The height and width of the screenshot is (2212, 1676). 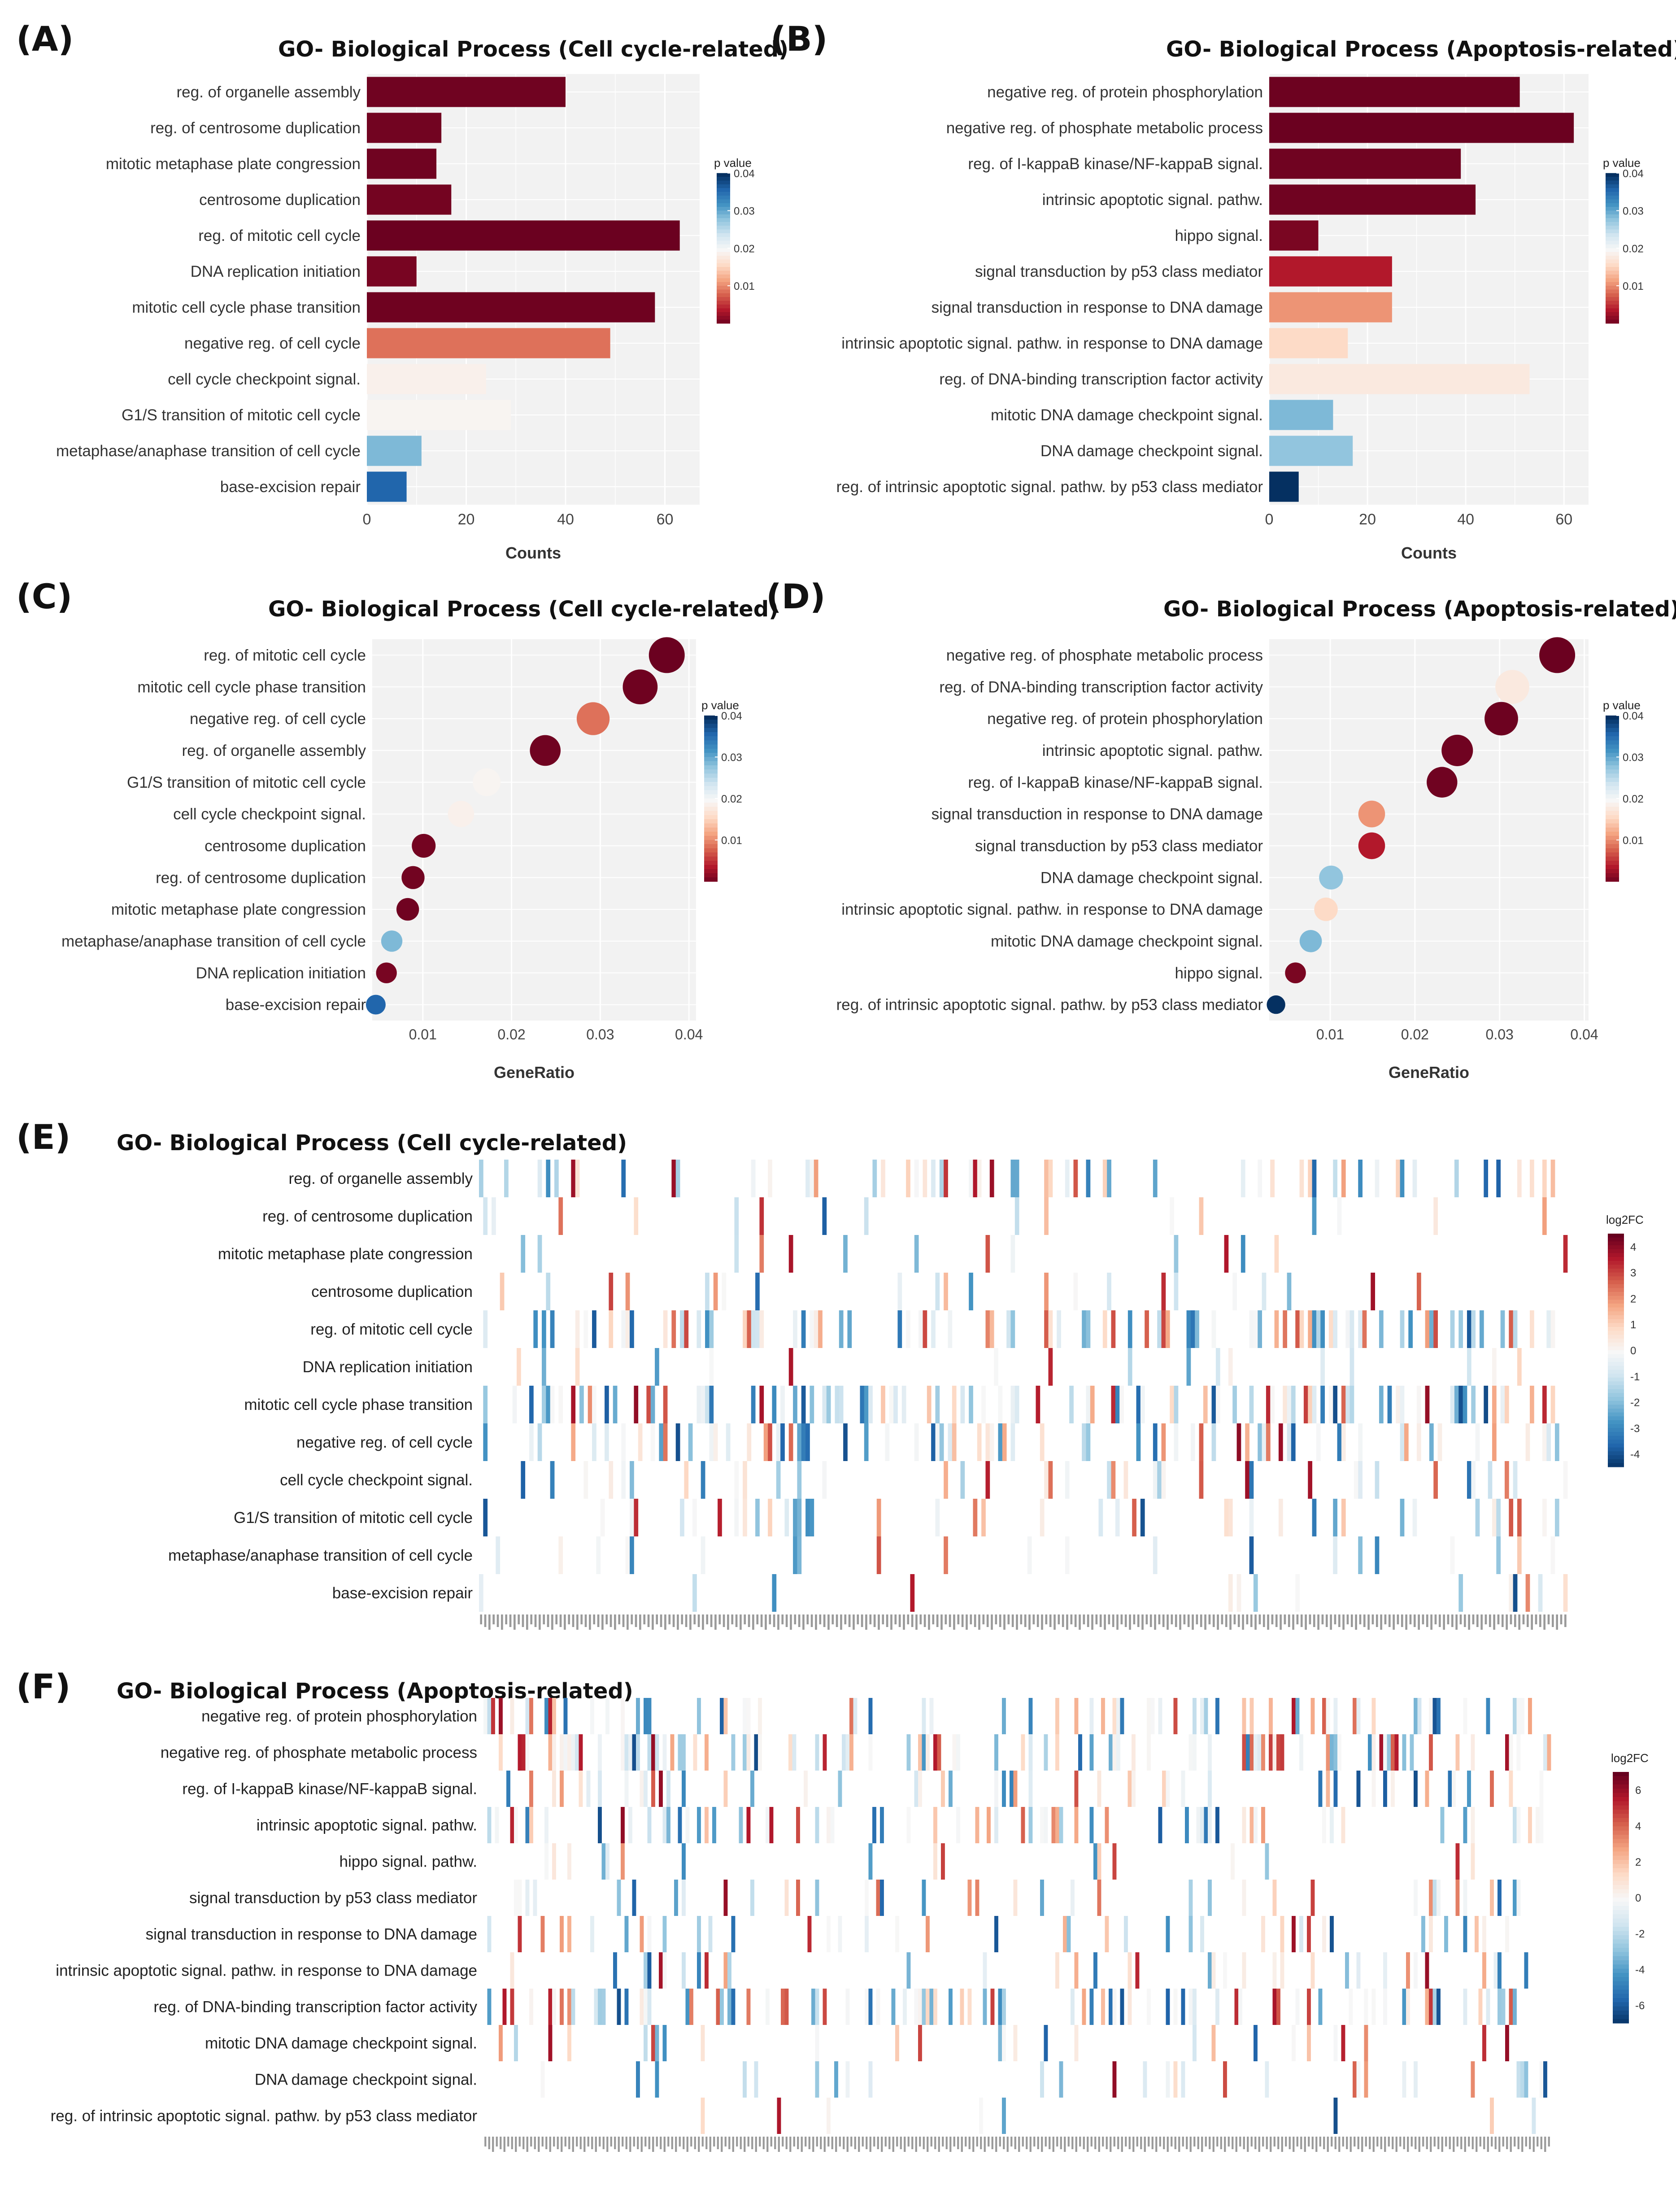 What do you see at coordinates (745, 249) in the screenshot?
I see `legend-tick-label: 0.02` at bounding box center [745, 249].